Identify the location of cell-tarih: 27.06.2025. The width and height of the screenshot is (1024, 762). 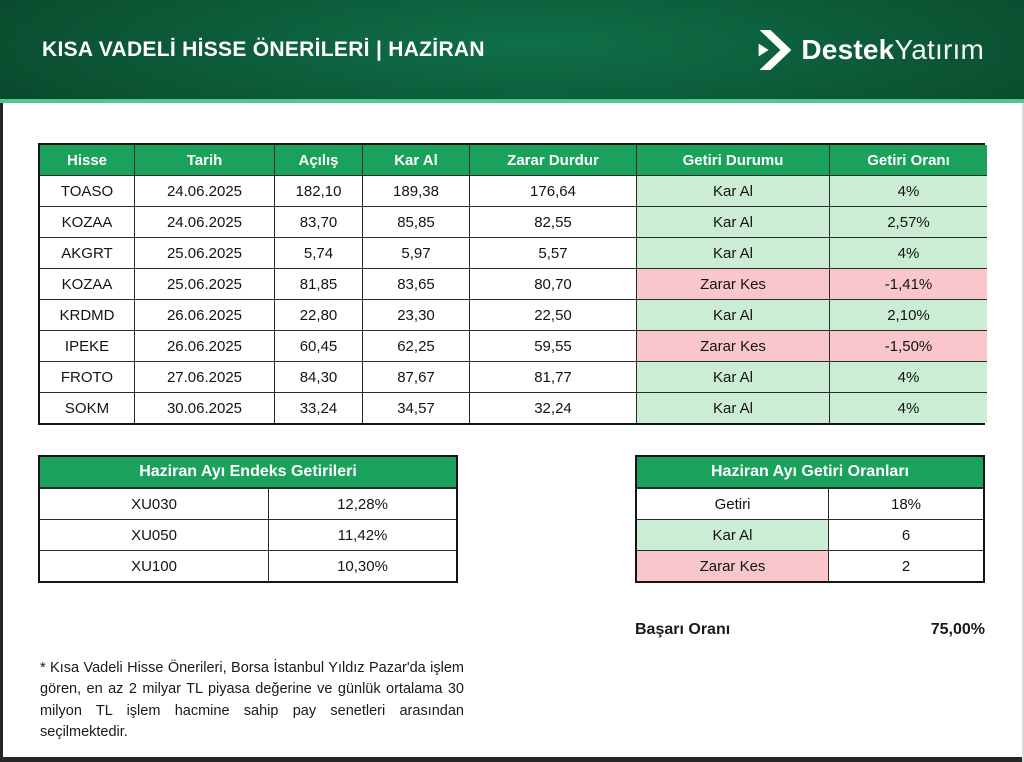
(205, 376).